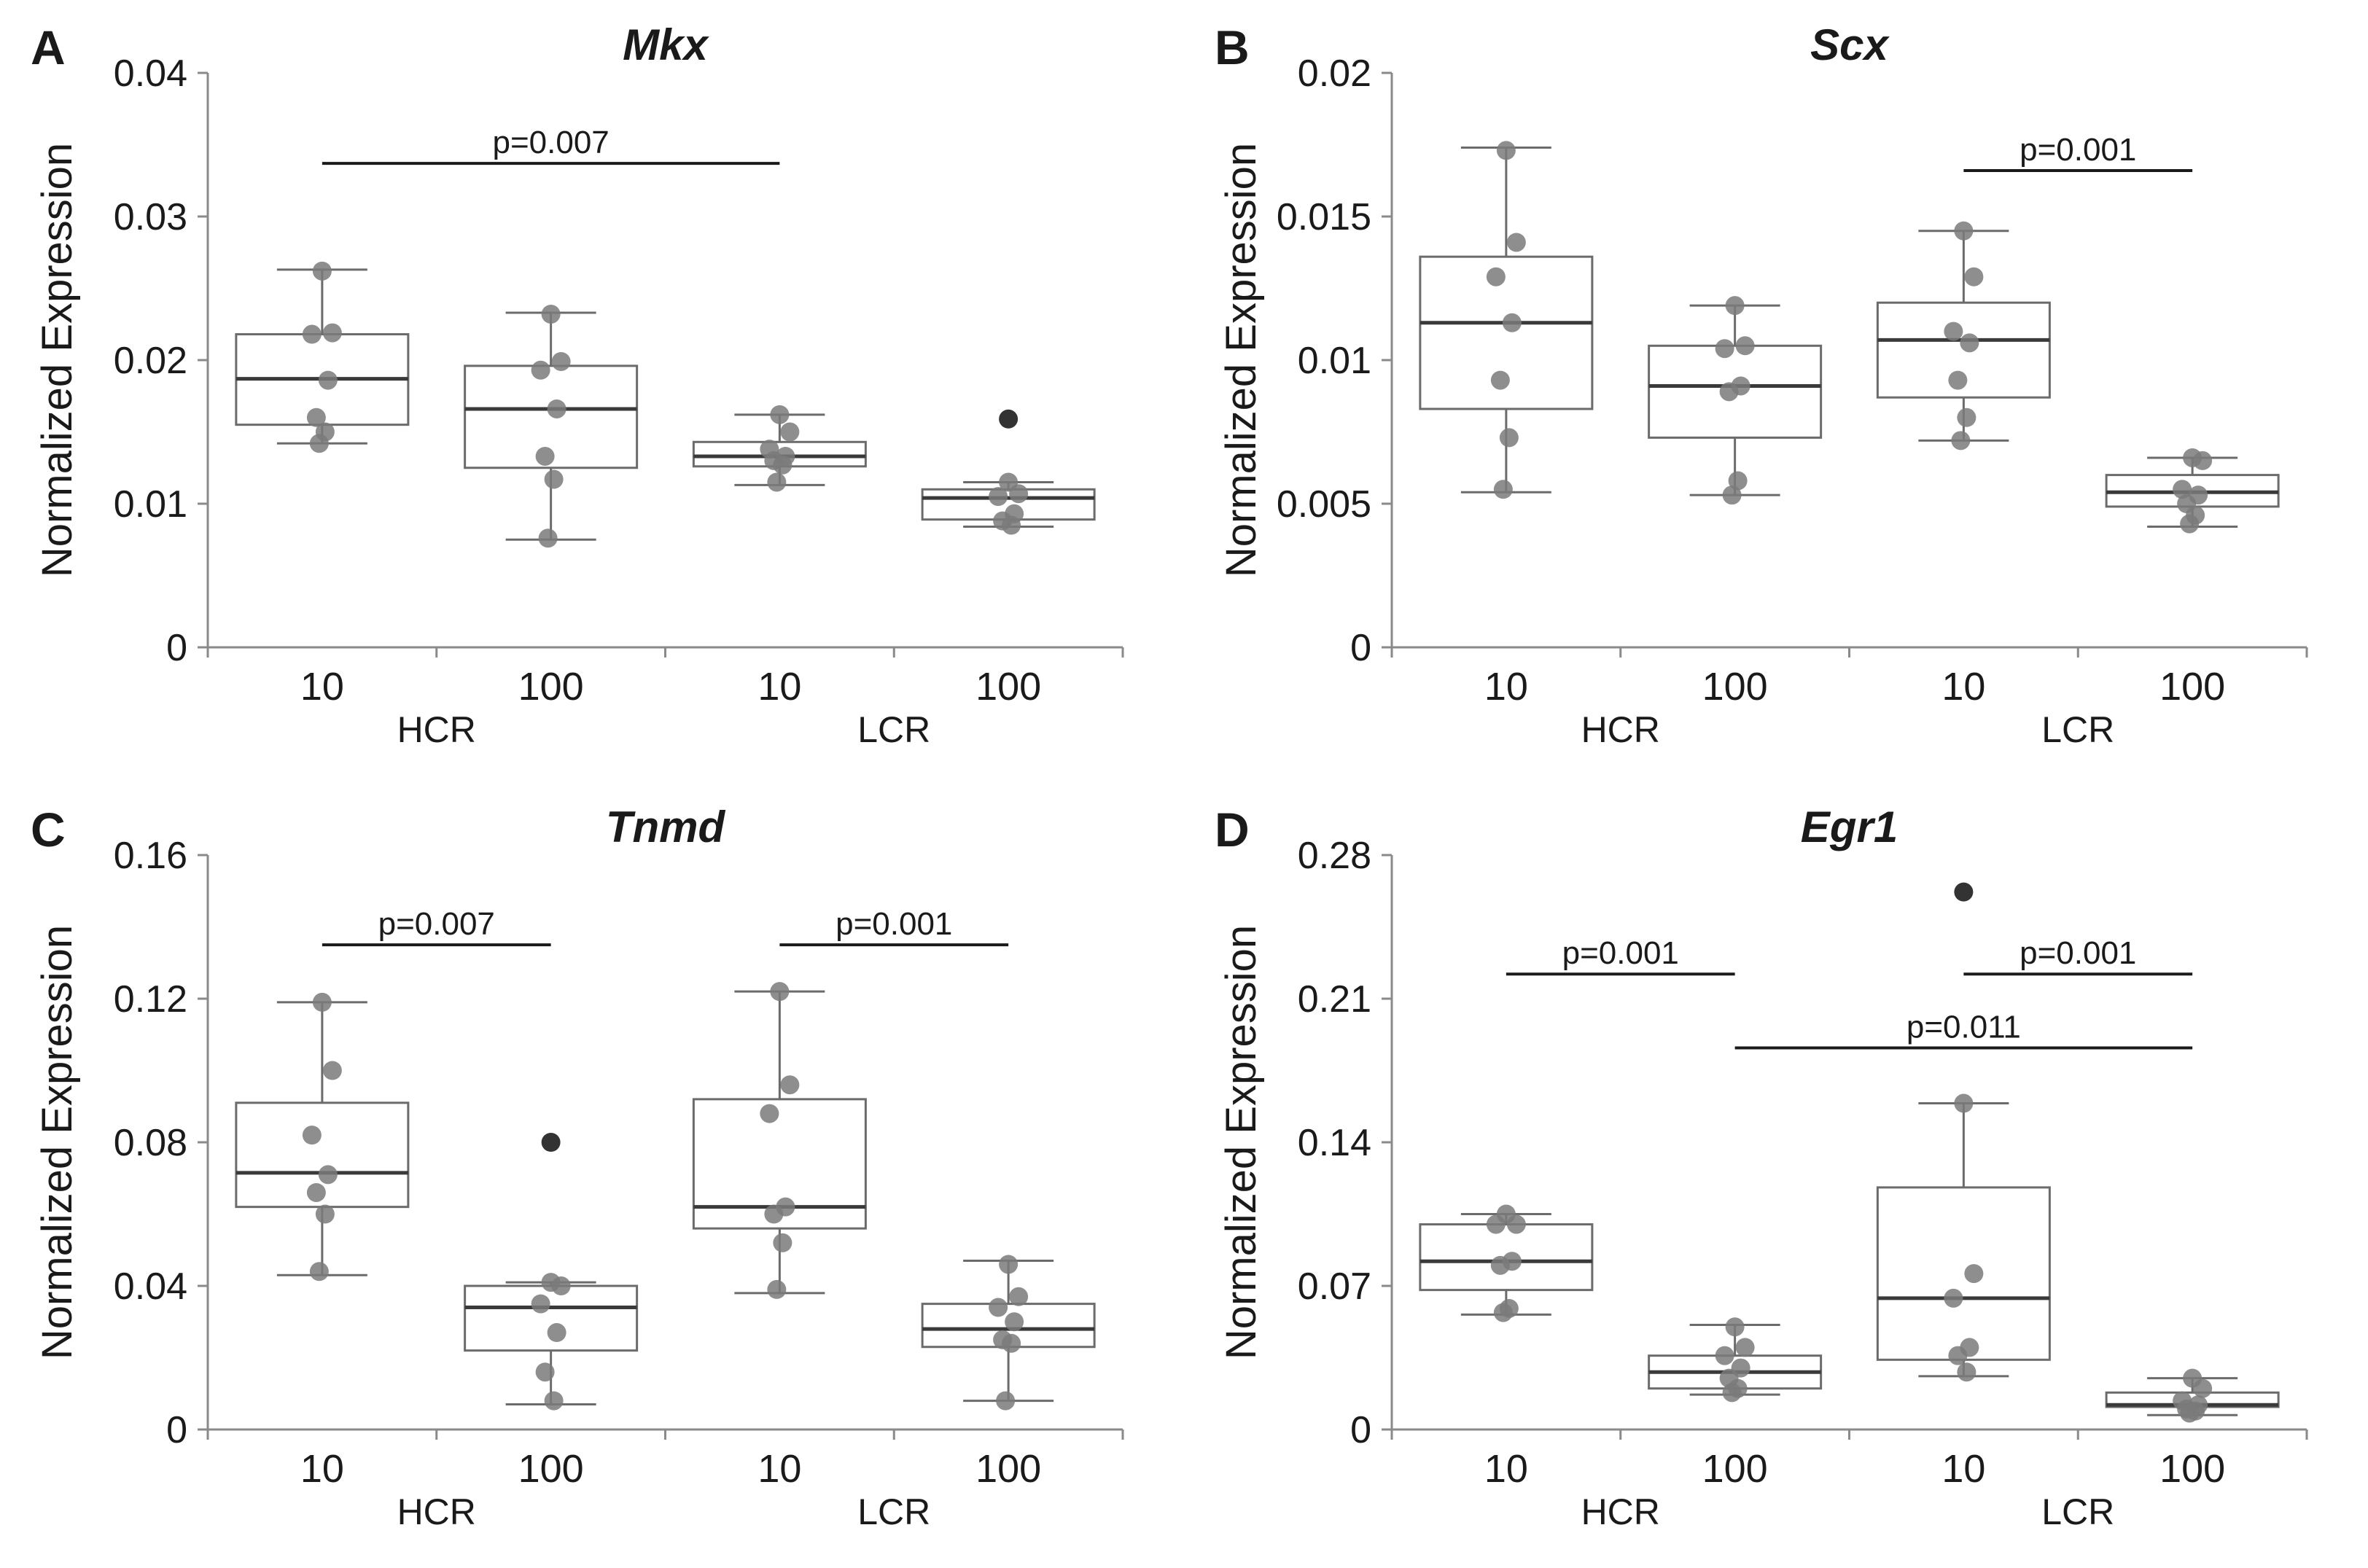  Describe the element at coordinates (150, 73) in the screenshot. I see `y-tick-label: 0.04` at that location.